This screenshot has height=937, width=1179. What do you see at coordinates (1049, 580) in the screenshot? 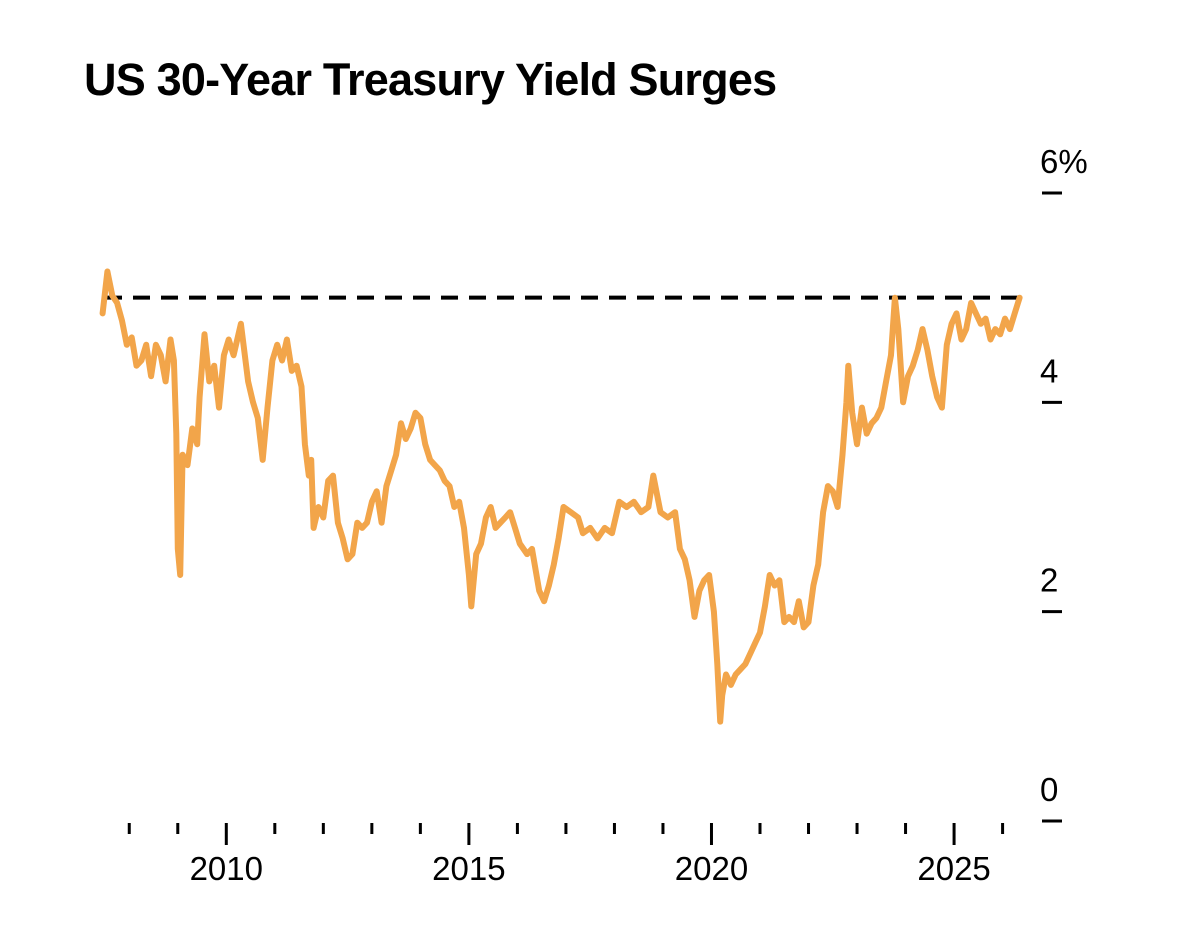
I see `y-tick-label: 2` at bounding box center [1049, 580].